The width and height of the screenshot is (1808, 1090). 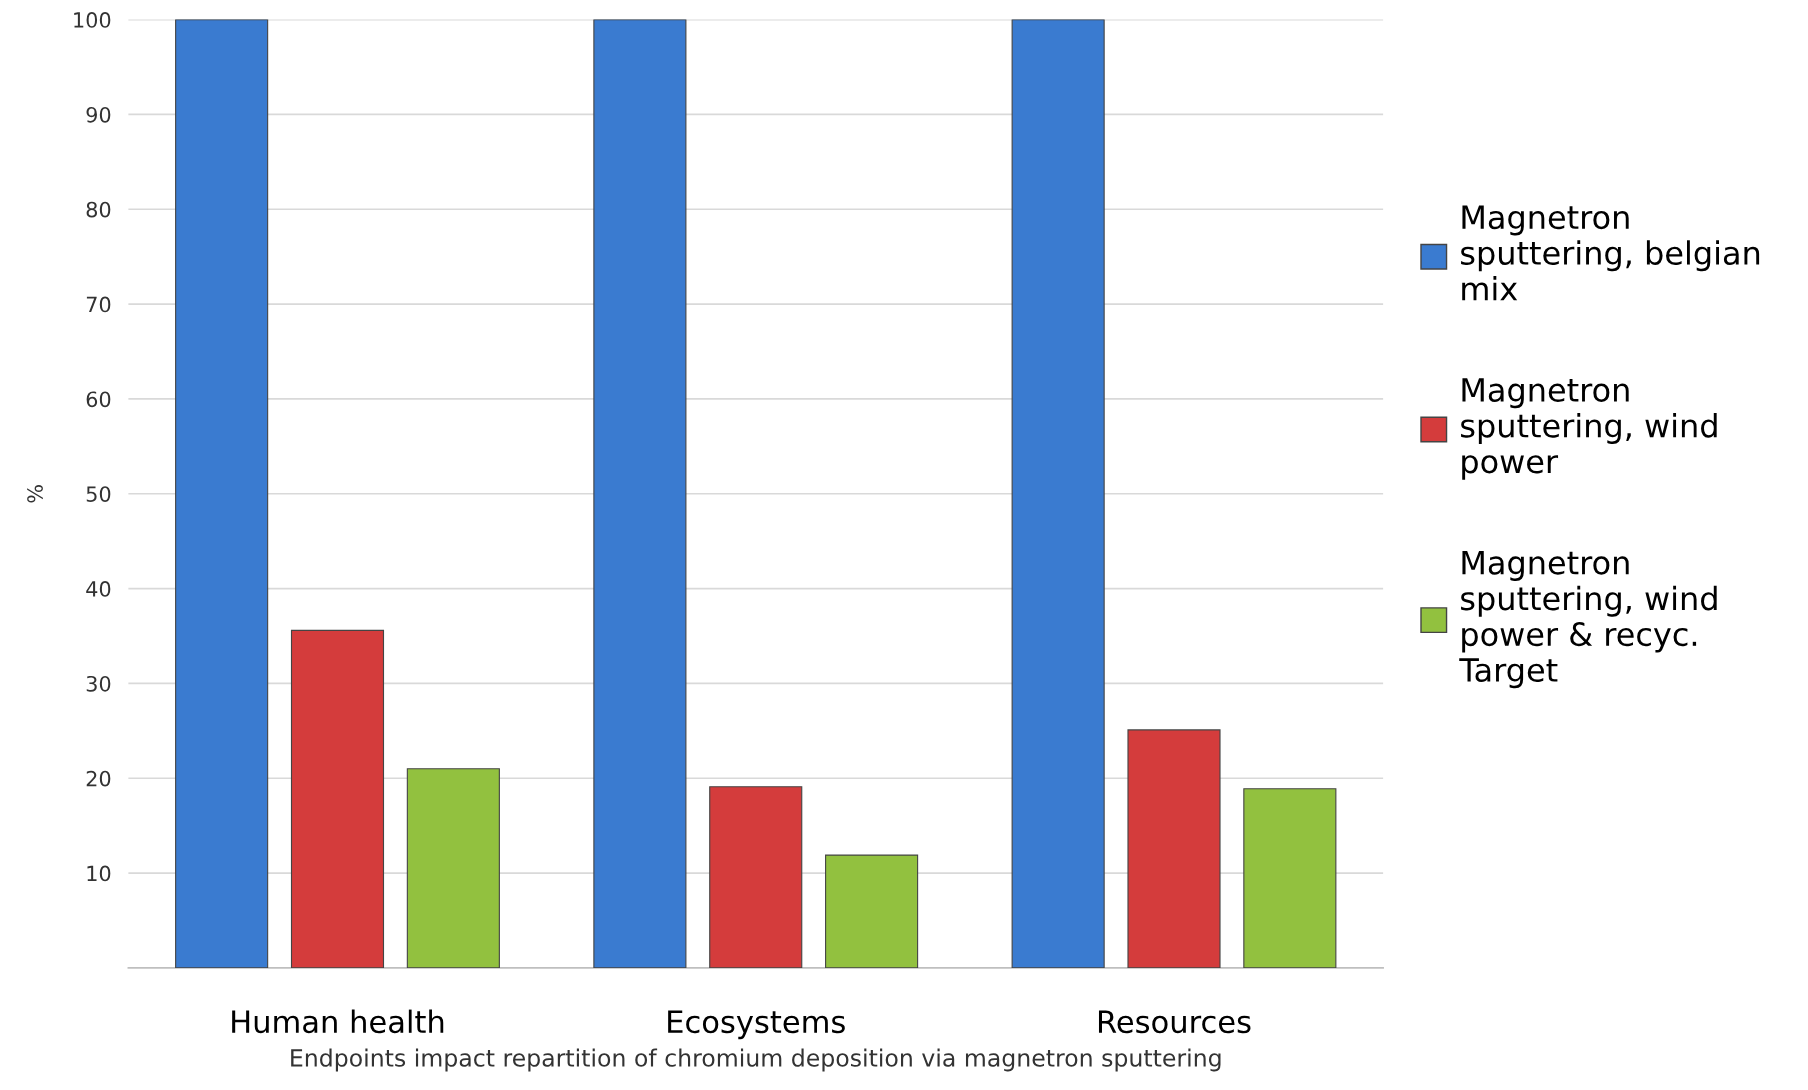 I want to click on legend-label: Magnetron sputtering, wind power & recyc. Target, so click(x=1588, y=619).